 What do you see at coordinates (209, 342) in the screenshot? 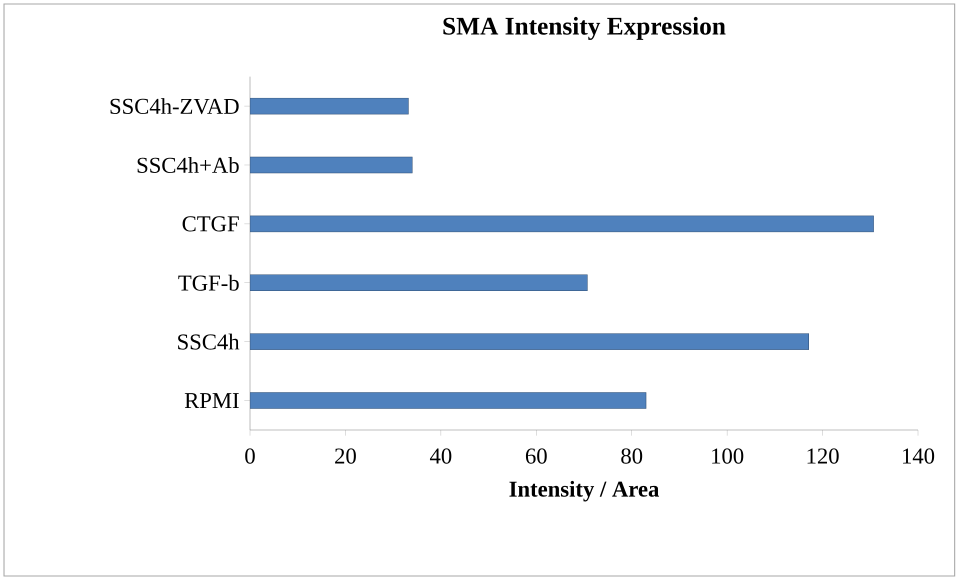
I see `y-tick-label: SSC4h` at bounding box center [209, 342].